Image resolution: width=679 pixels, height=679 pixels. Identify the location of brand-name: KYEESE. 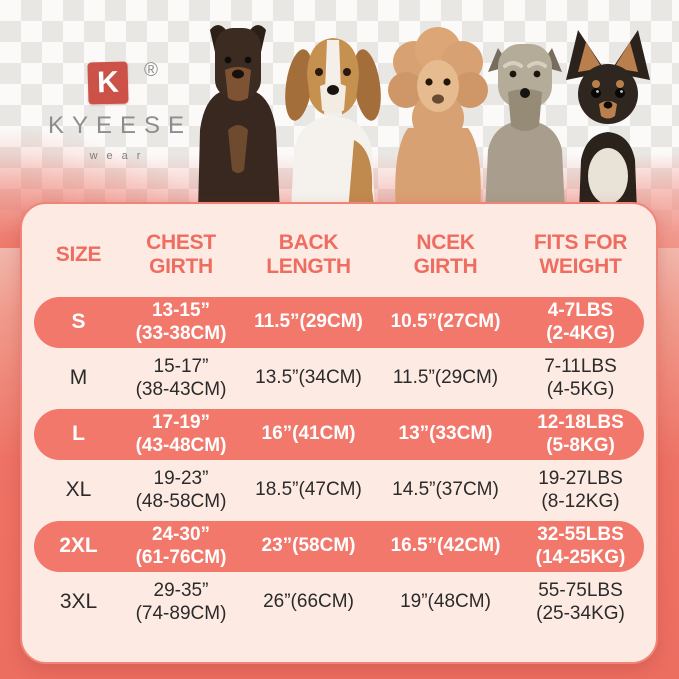
(120, 125).